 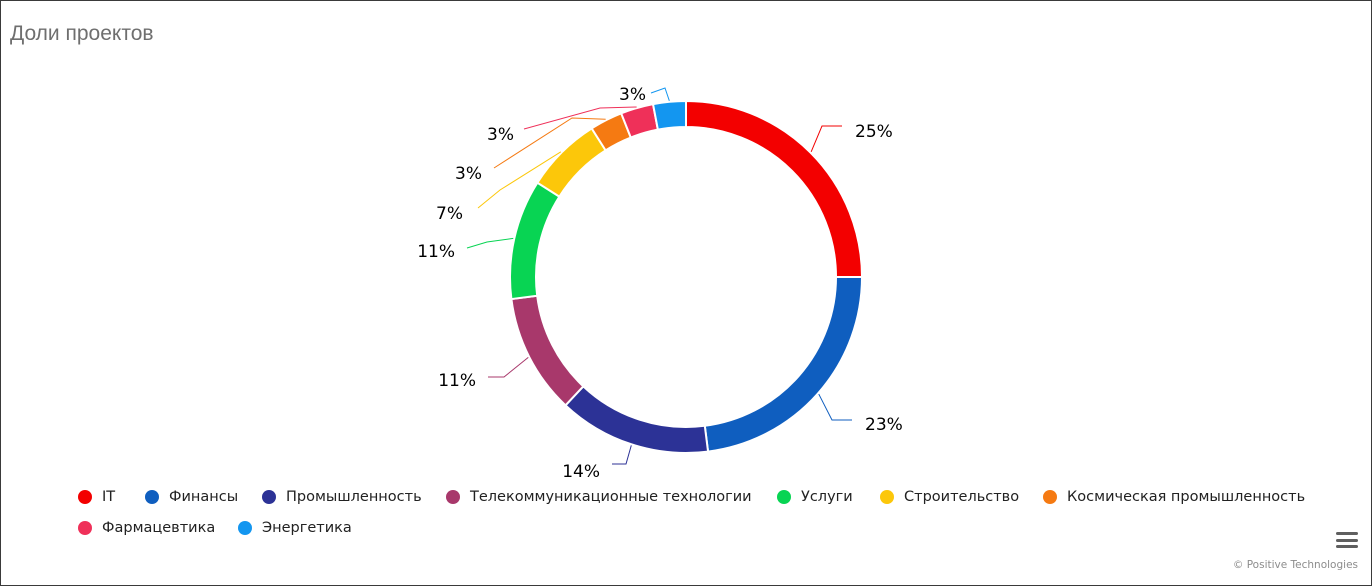 I want to click on legend-item: Телекоммуникационные технологии, so click(x=599, y=497).